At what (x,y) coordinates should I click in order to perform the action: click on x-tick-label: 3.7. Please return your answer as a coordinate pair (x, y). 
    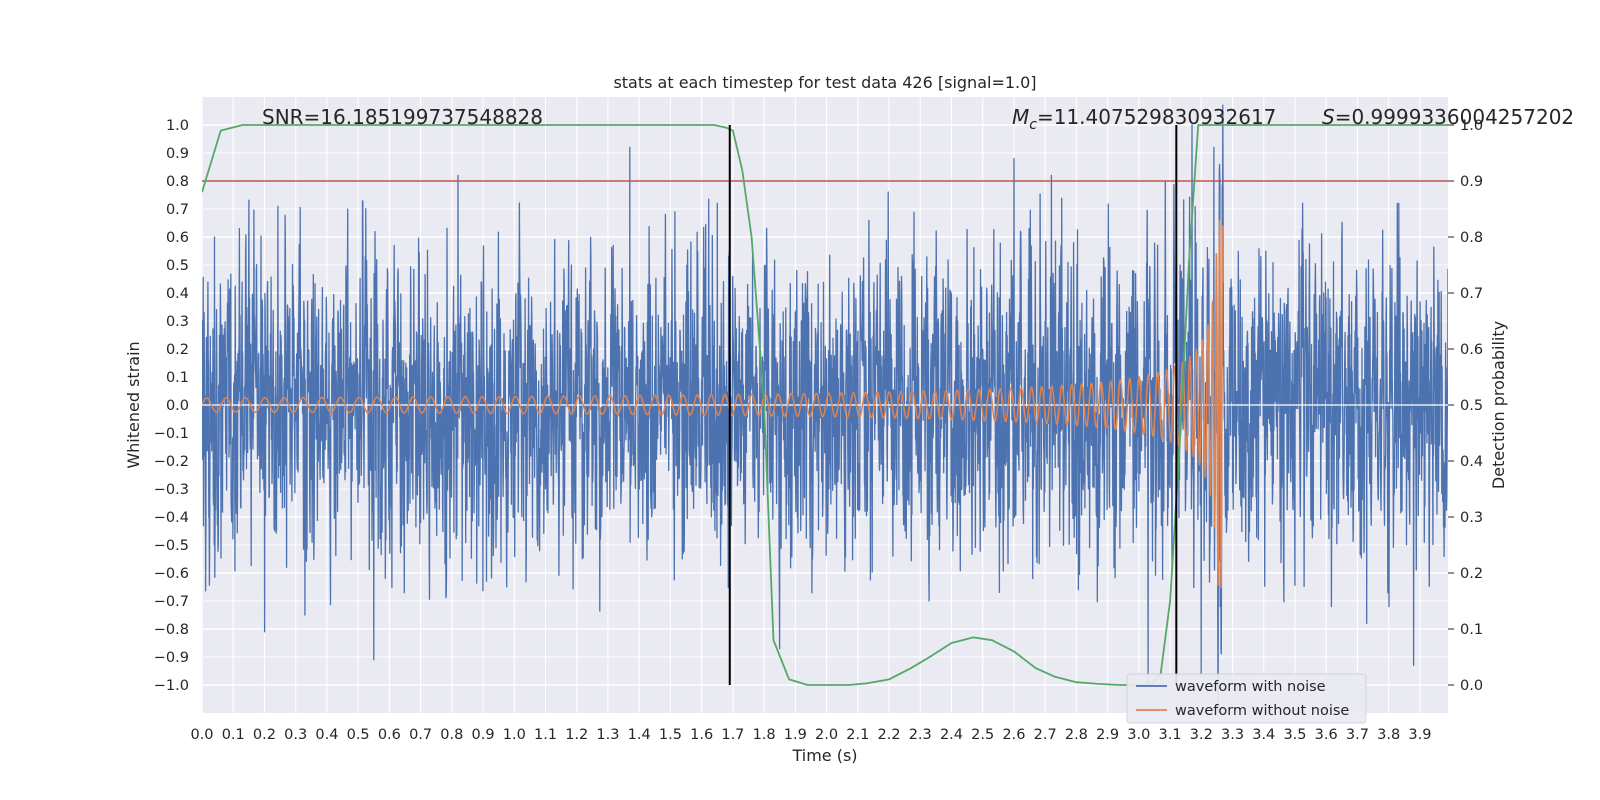
    Looking at the image, I should click on (1357, 735).